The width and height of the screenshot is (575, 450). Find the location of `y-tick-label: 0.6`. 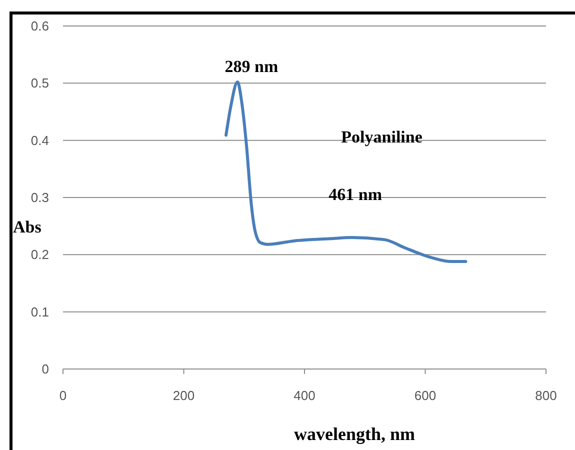

y-tick-label: 0.6 is located at coordinates (39, 26).